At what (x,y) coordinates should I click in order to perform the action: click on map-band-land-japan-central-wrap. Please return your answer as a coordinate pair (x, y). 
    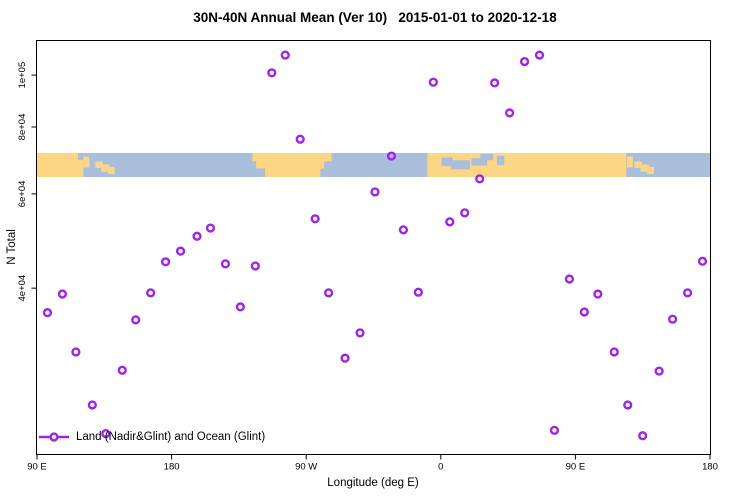
    Looking at the image, I should click on (644, 168).